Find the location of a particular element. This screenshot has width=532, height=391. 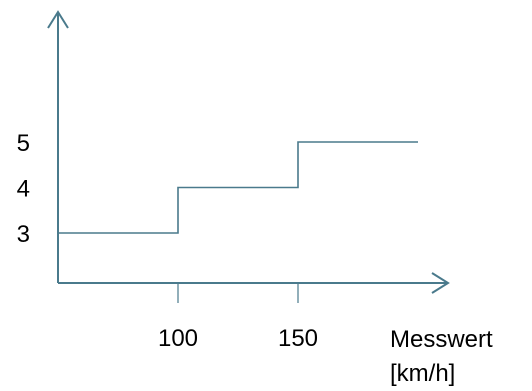

y-tick-label: 4 is located at coordinates (23, 189).